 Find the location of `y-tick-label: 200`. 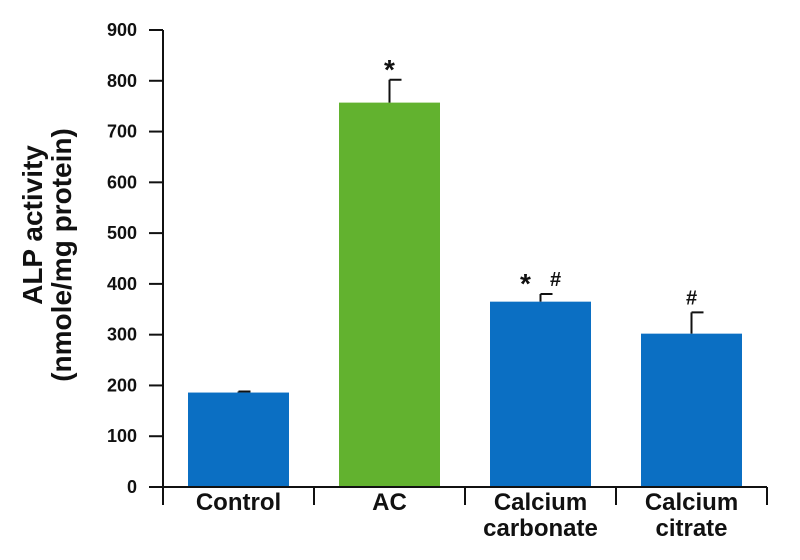

y-tick-label: 200 is located at coordinates (122, 385).